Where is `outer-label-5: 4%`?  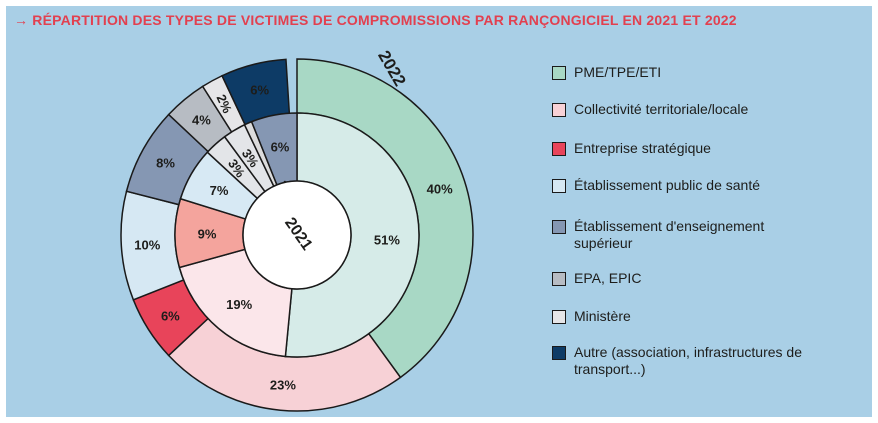
outer-label-5: 4% is located at coordinates (201, 119).